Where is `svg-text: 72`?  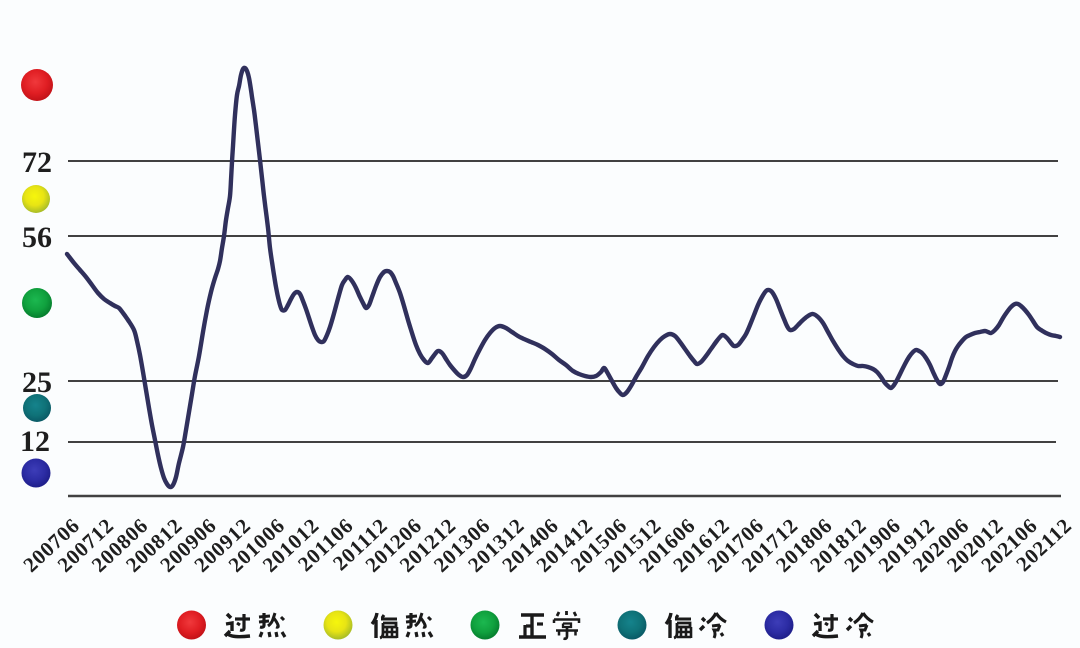
svg-text: 72 is located at coordinates (37, 162).